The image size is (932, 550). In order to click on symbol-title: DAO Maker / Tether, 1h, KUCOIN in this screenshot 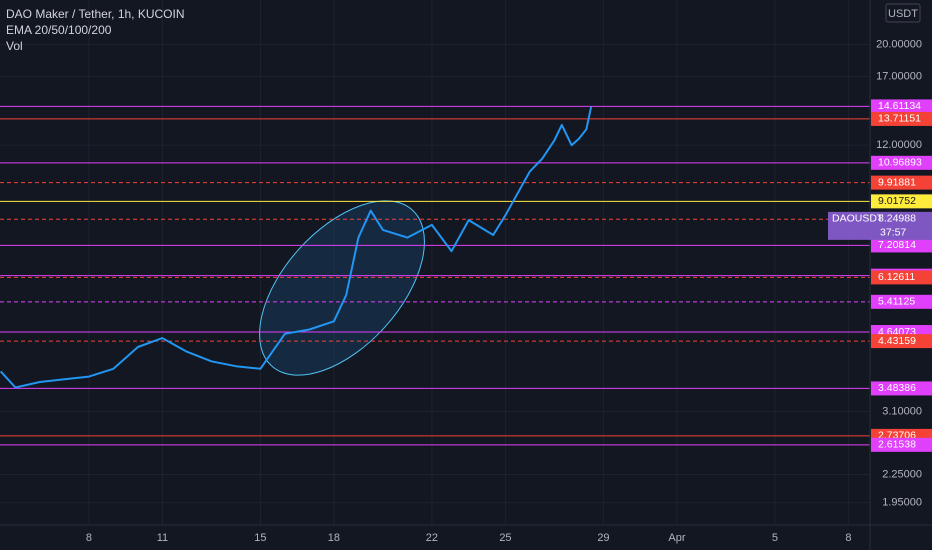, I will do `click(95, 14)`.